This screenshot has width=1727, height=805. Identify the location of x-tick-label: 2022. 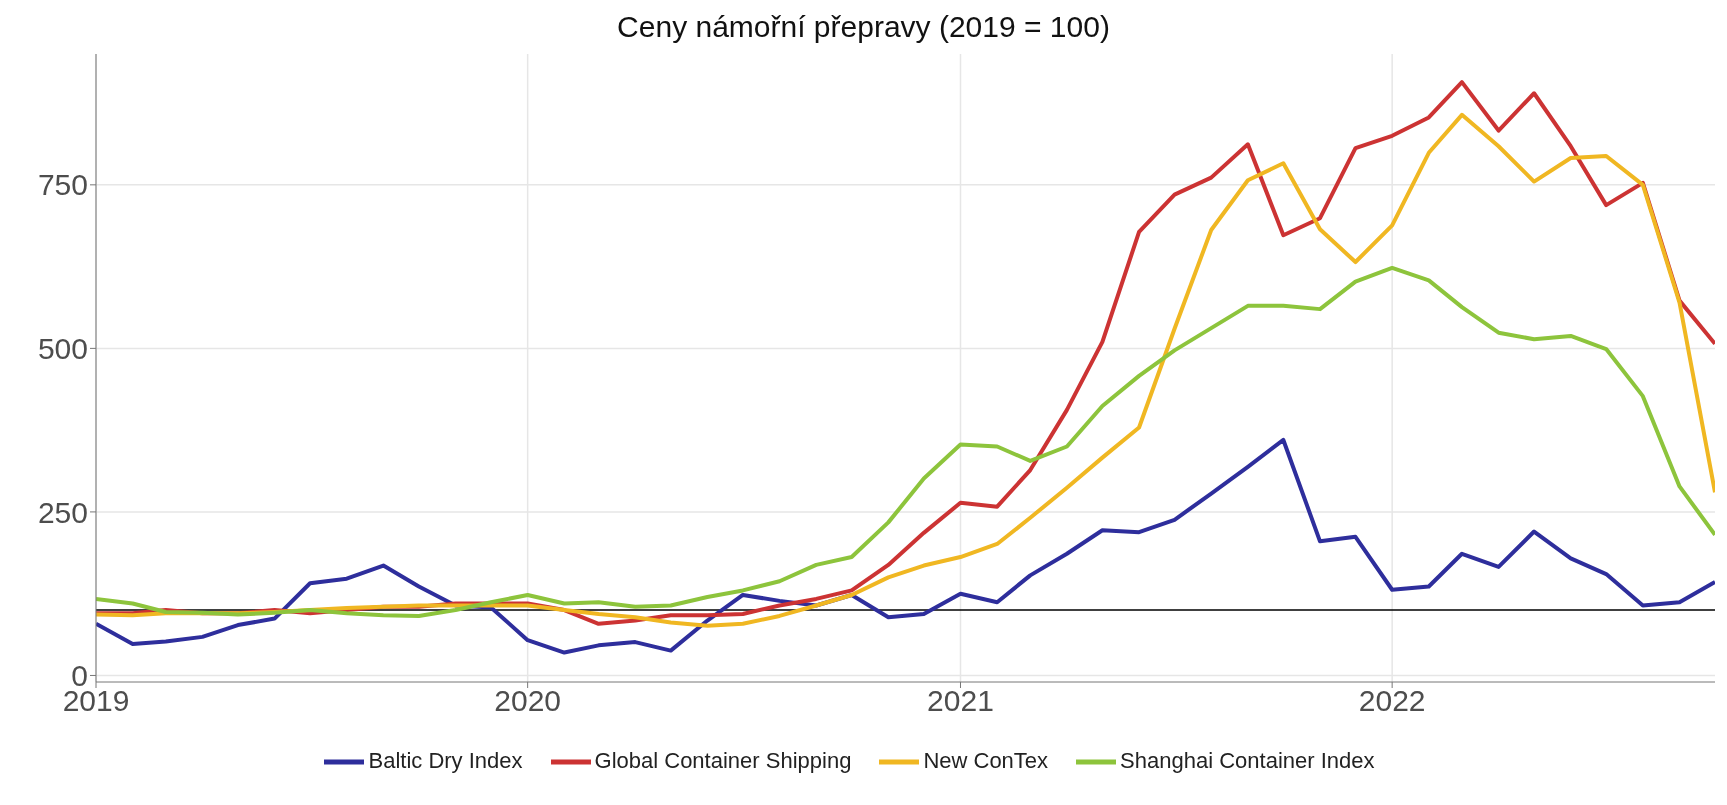
(1392, 701).